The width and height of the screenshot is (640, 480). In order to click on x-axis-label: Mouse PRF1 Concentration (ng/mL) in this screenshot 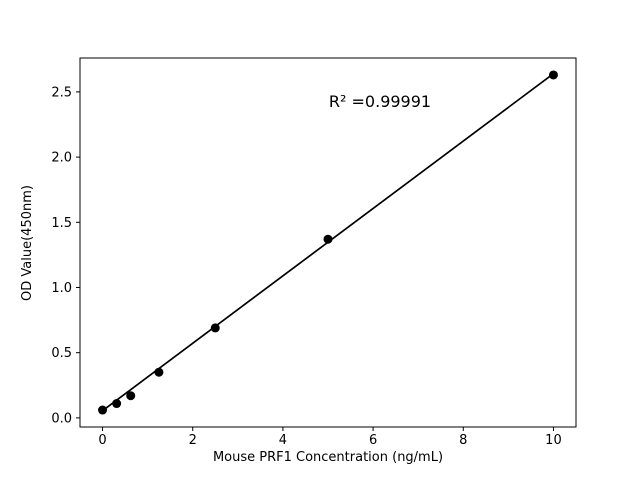, I will do `click(328, 457)`.